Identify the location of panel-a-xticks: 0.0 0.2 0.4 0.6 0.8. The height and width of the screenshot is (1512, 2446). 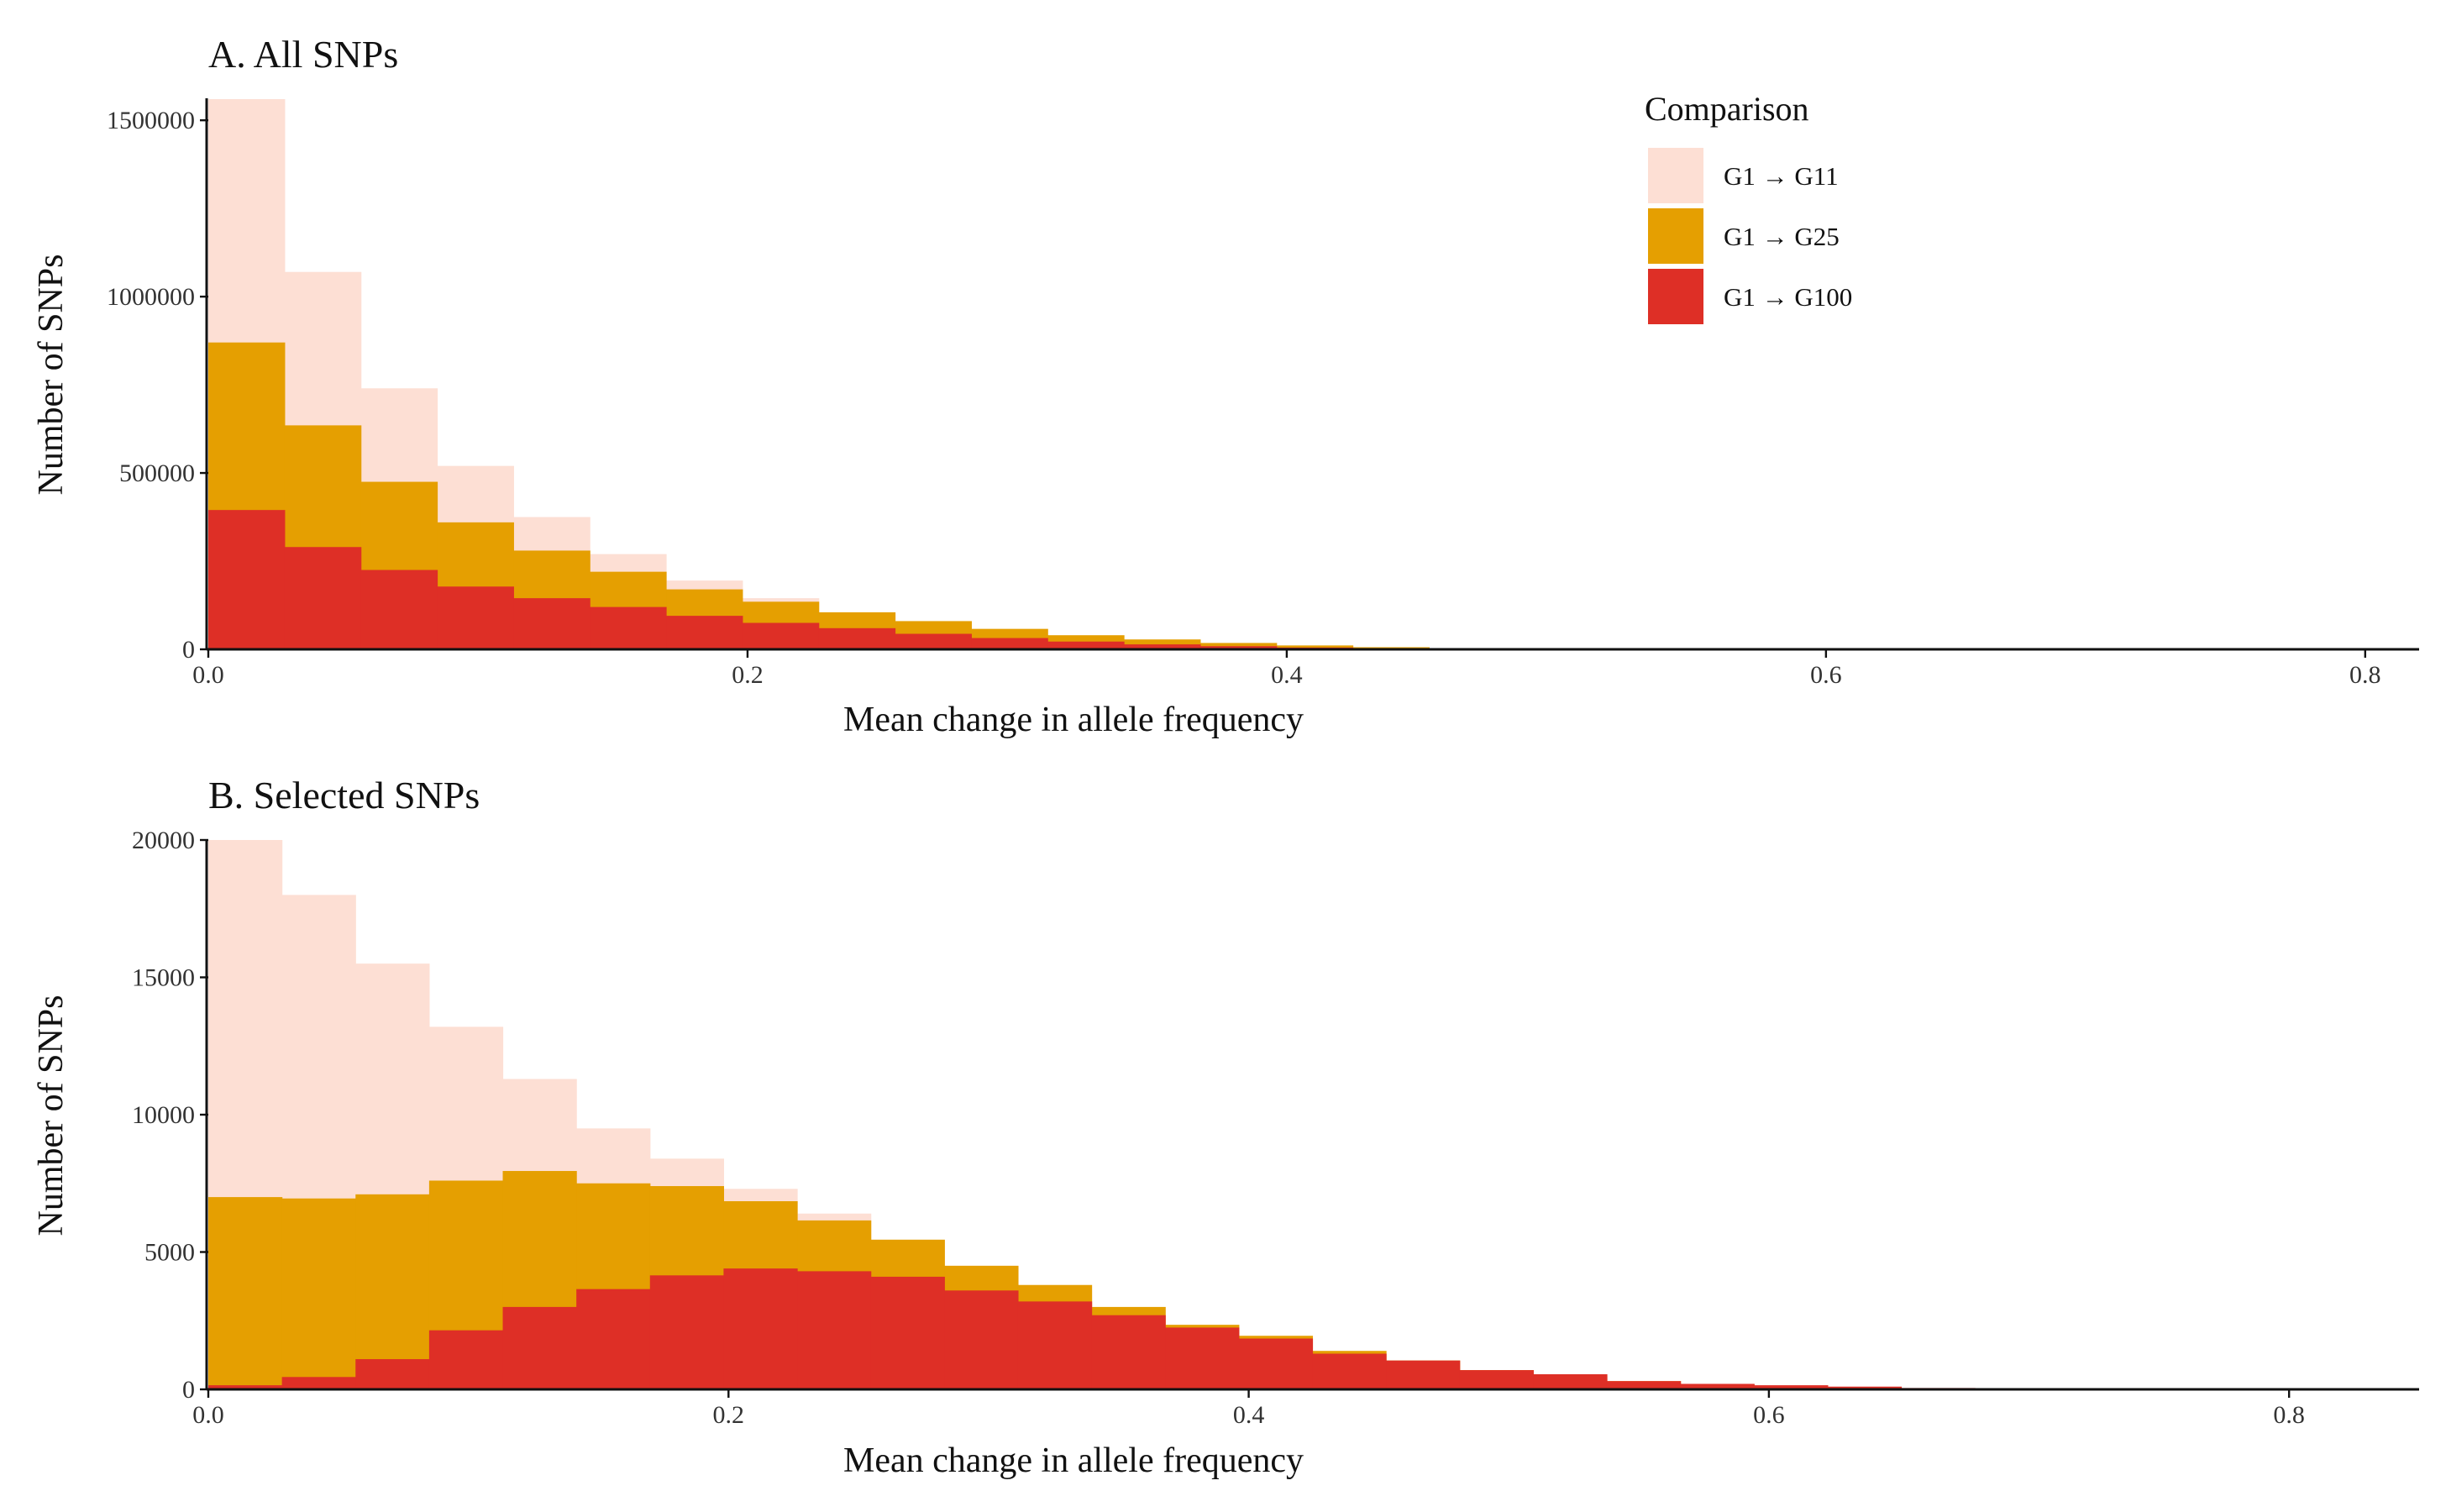
(1286, 669).